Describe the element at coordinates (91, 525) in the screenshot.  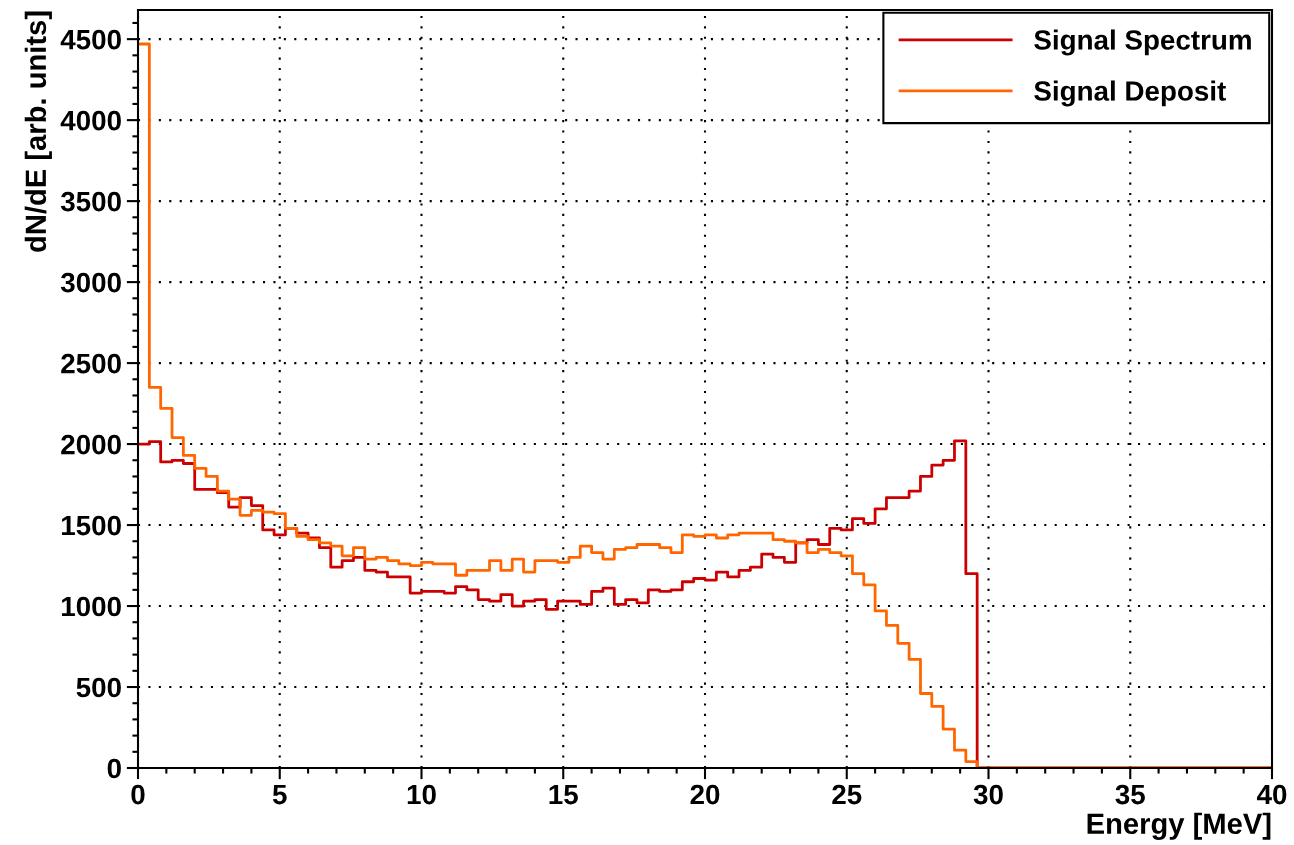
I see `y-tick-label: 1500` at that location.